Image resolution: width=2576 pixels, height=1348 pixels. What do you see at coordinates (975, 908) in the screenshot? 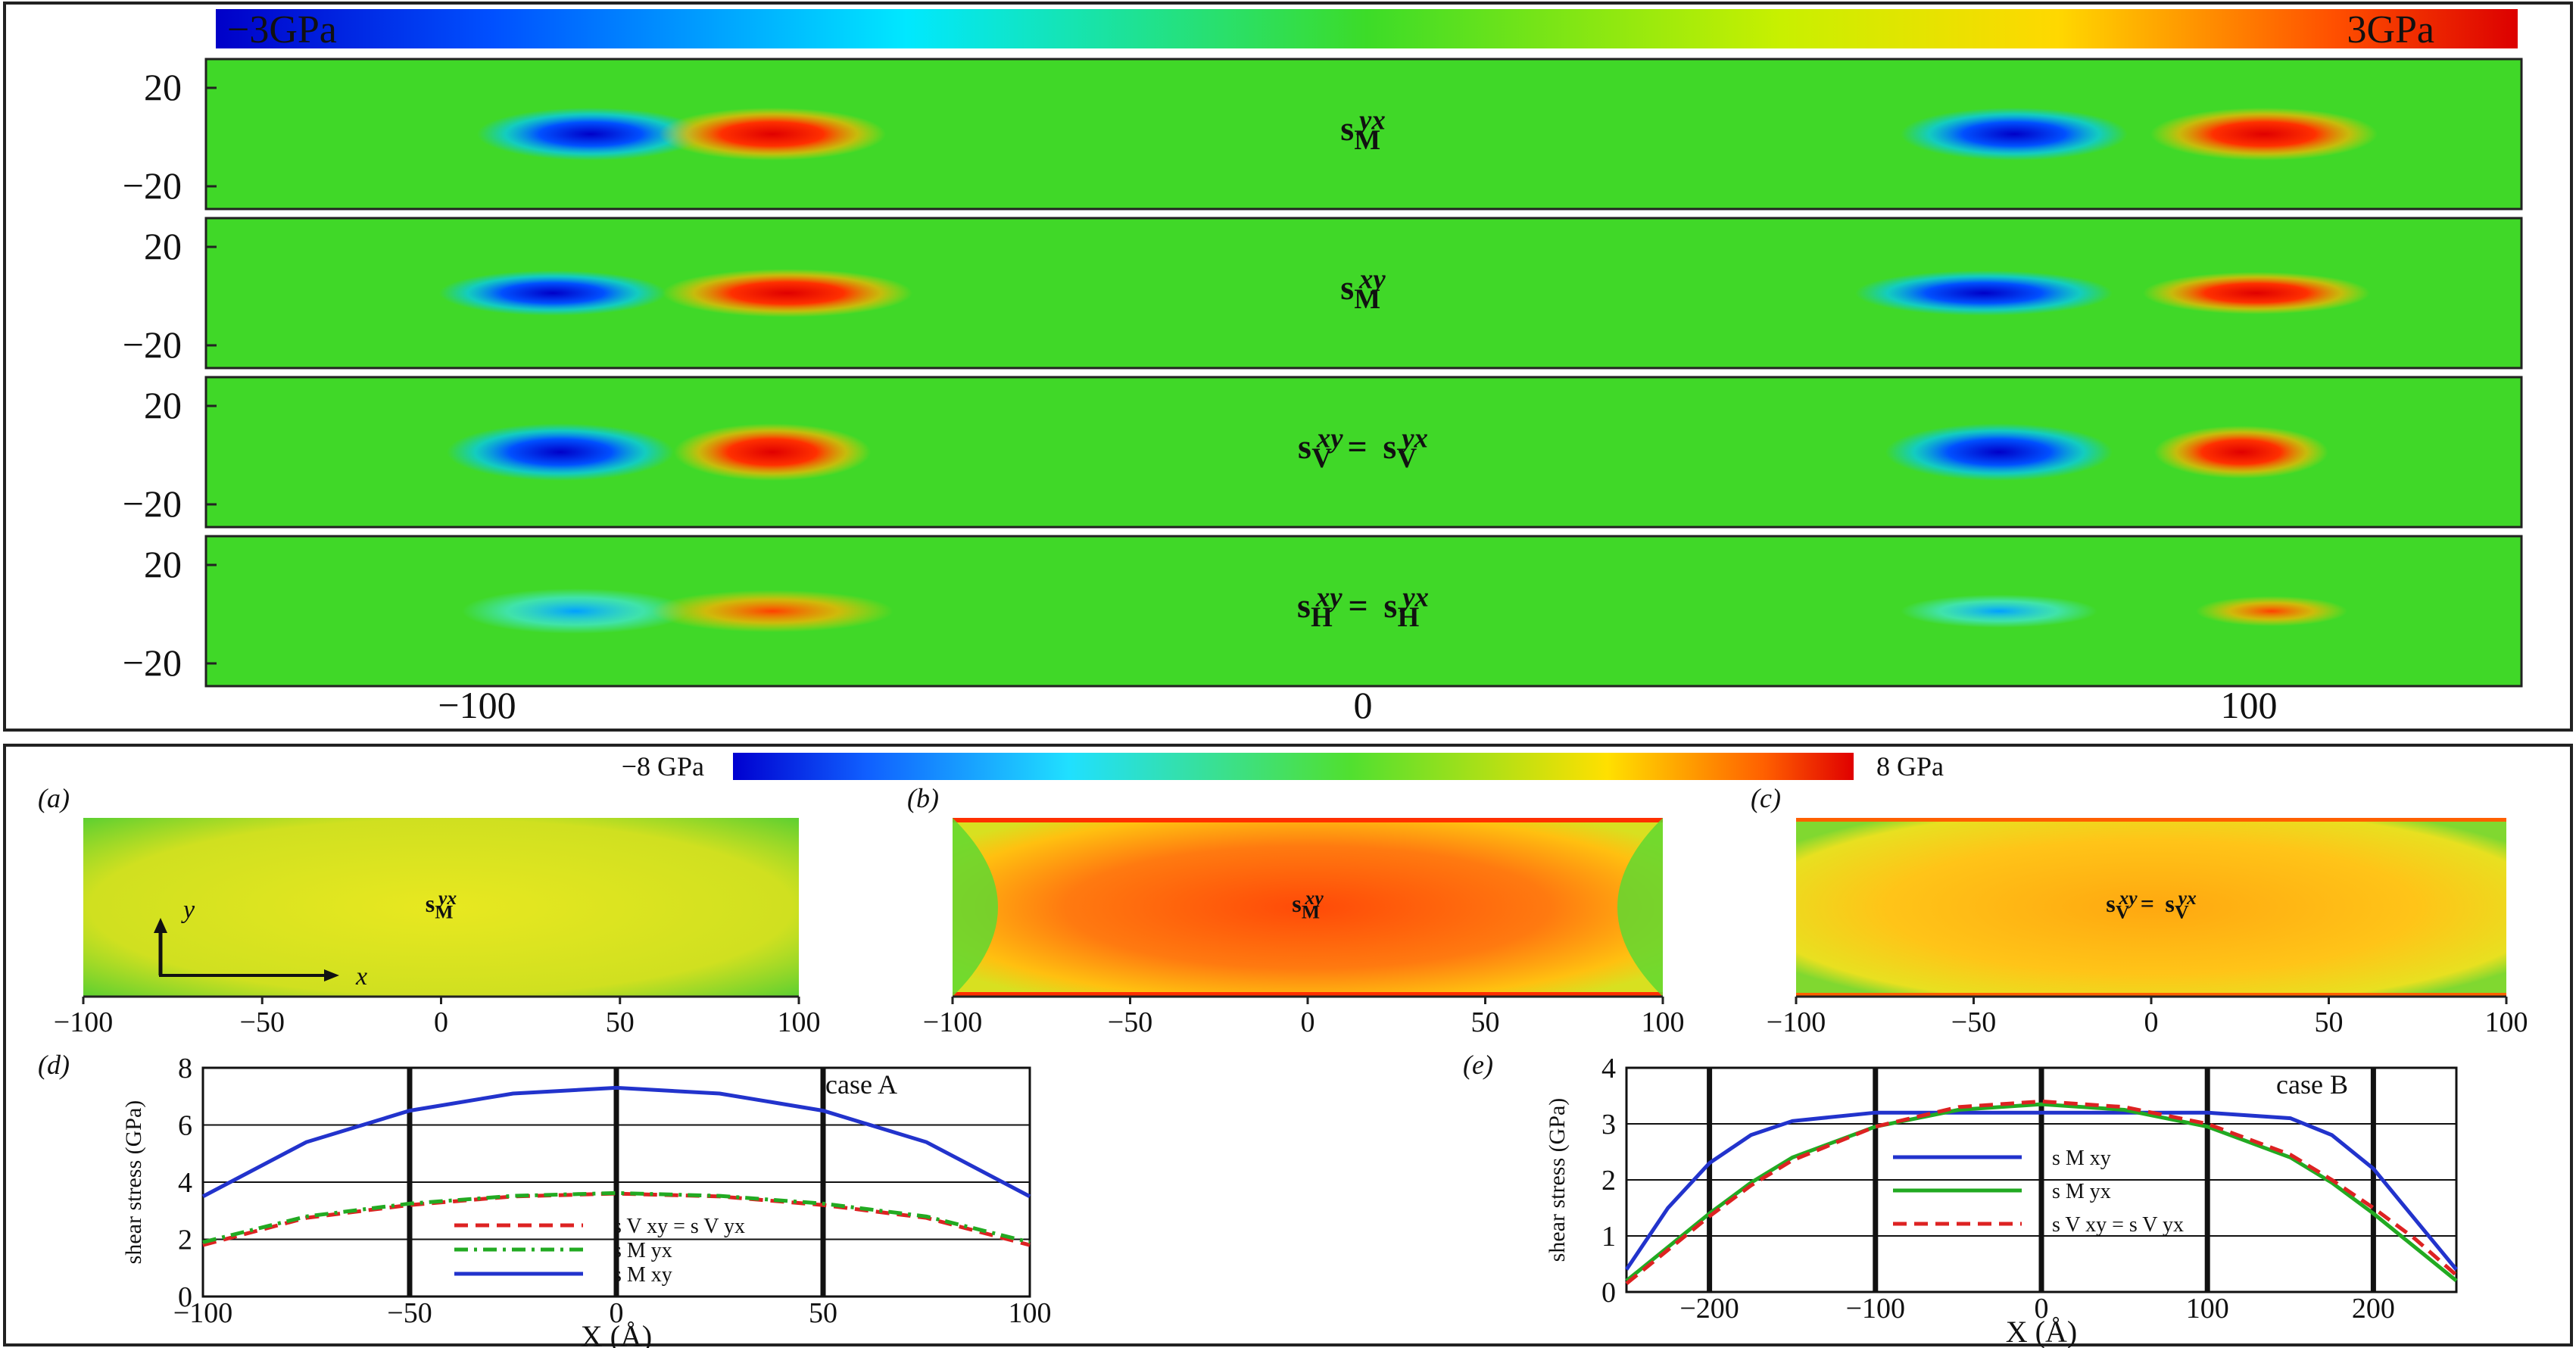
I see `edge-region` at bounding box center [975, 908].